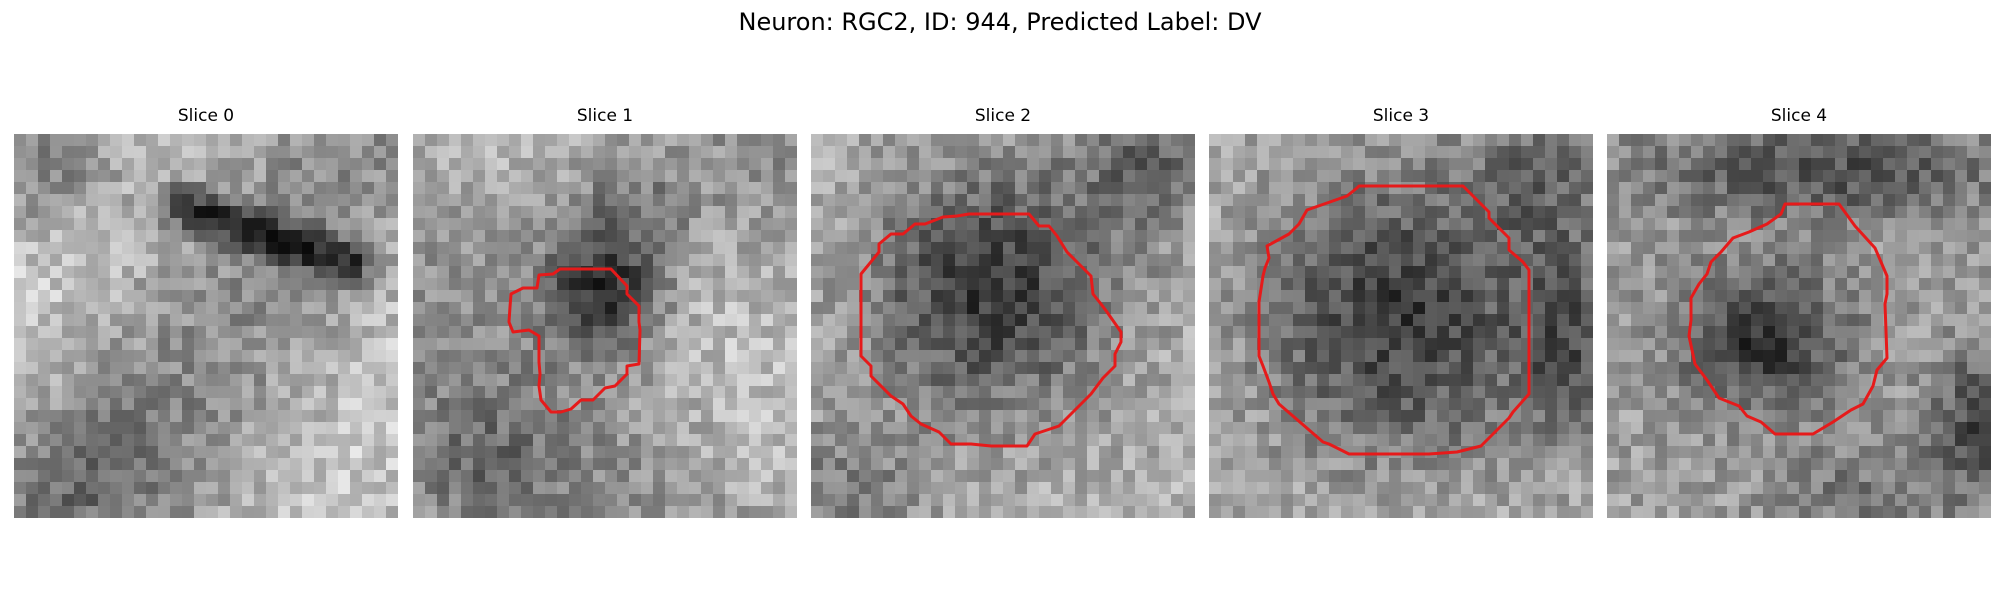  What do you see at coordinates (1799, 116) in the screenshot?
I see `slice-title-4: Slice 4` at bounding box center [1799, 116].